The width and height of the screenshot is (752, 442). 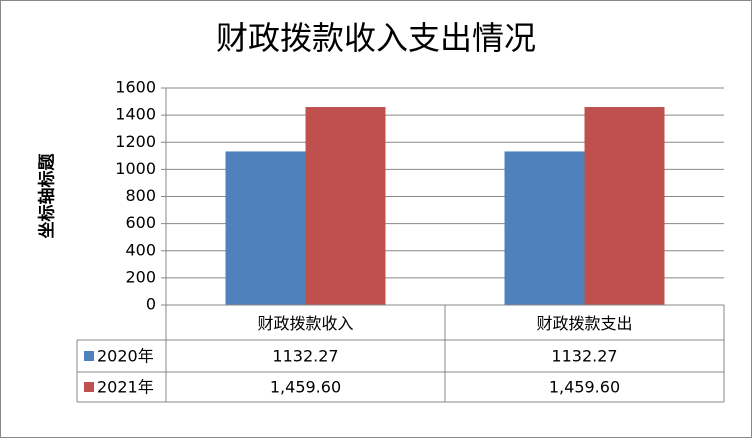 What do you see at coordinates (135, 114) in the screenshot?
I see `y-tick-label: 1400` at bounding box center [135, 114].